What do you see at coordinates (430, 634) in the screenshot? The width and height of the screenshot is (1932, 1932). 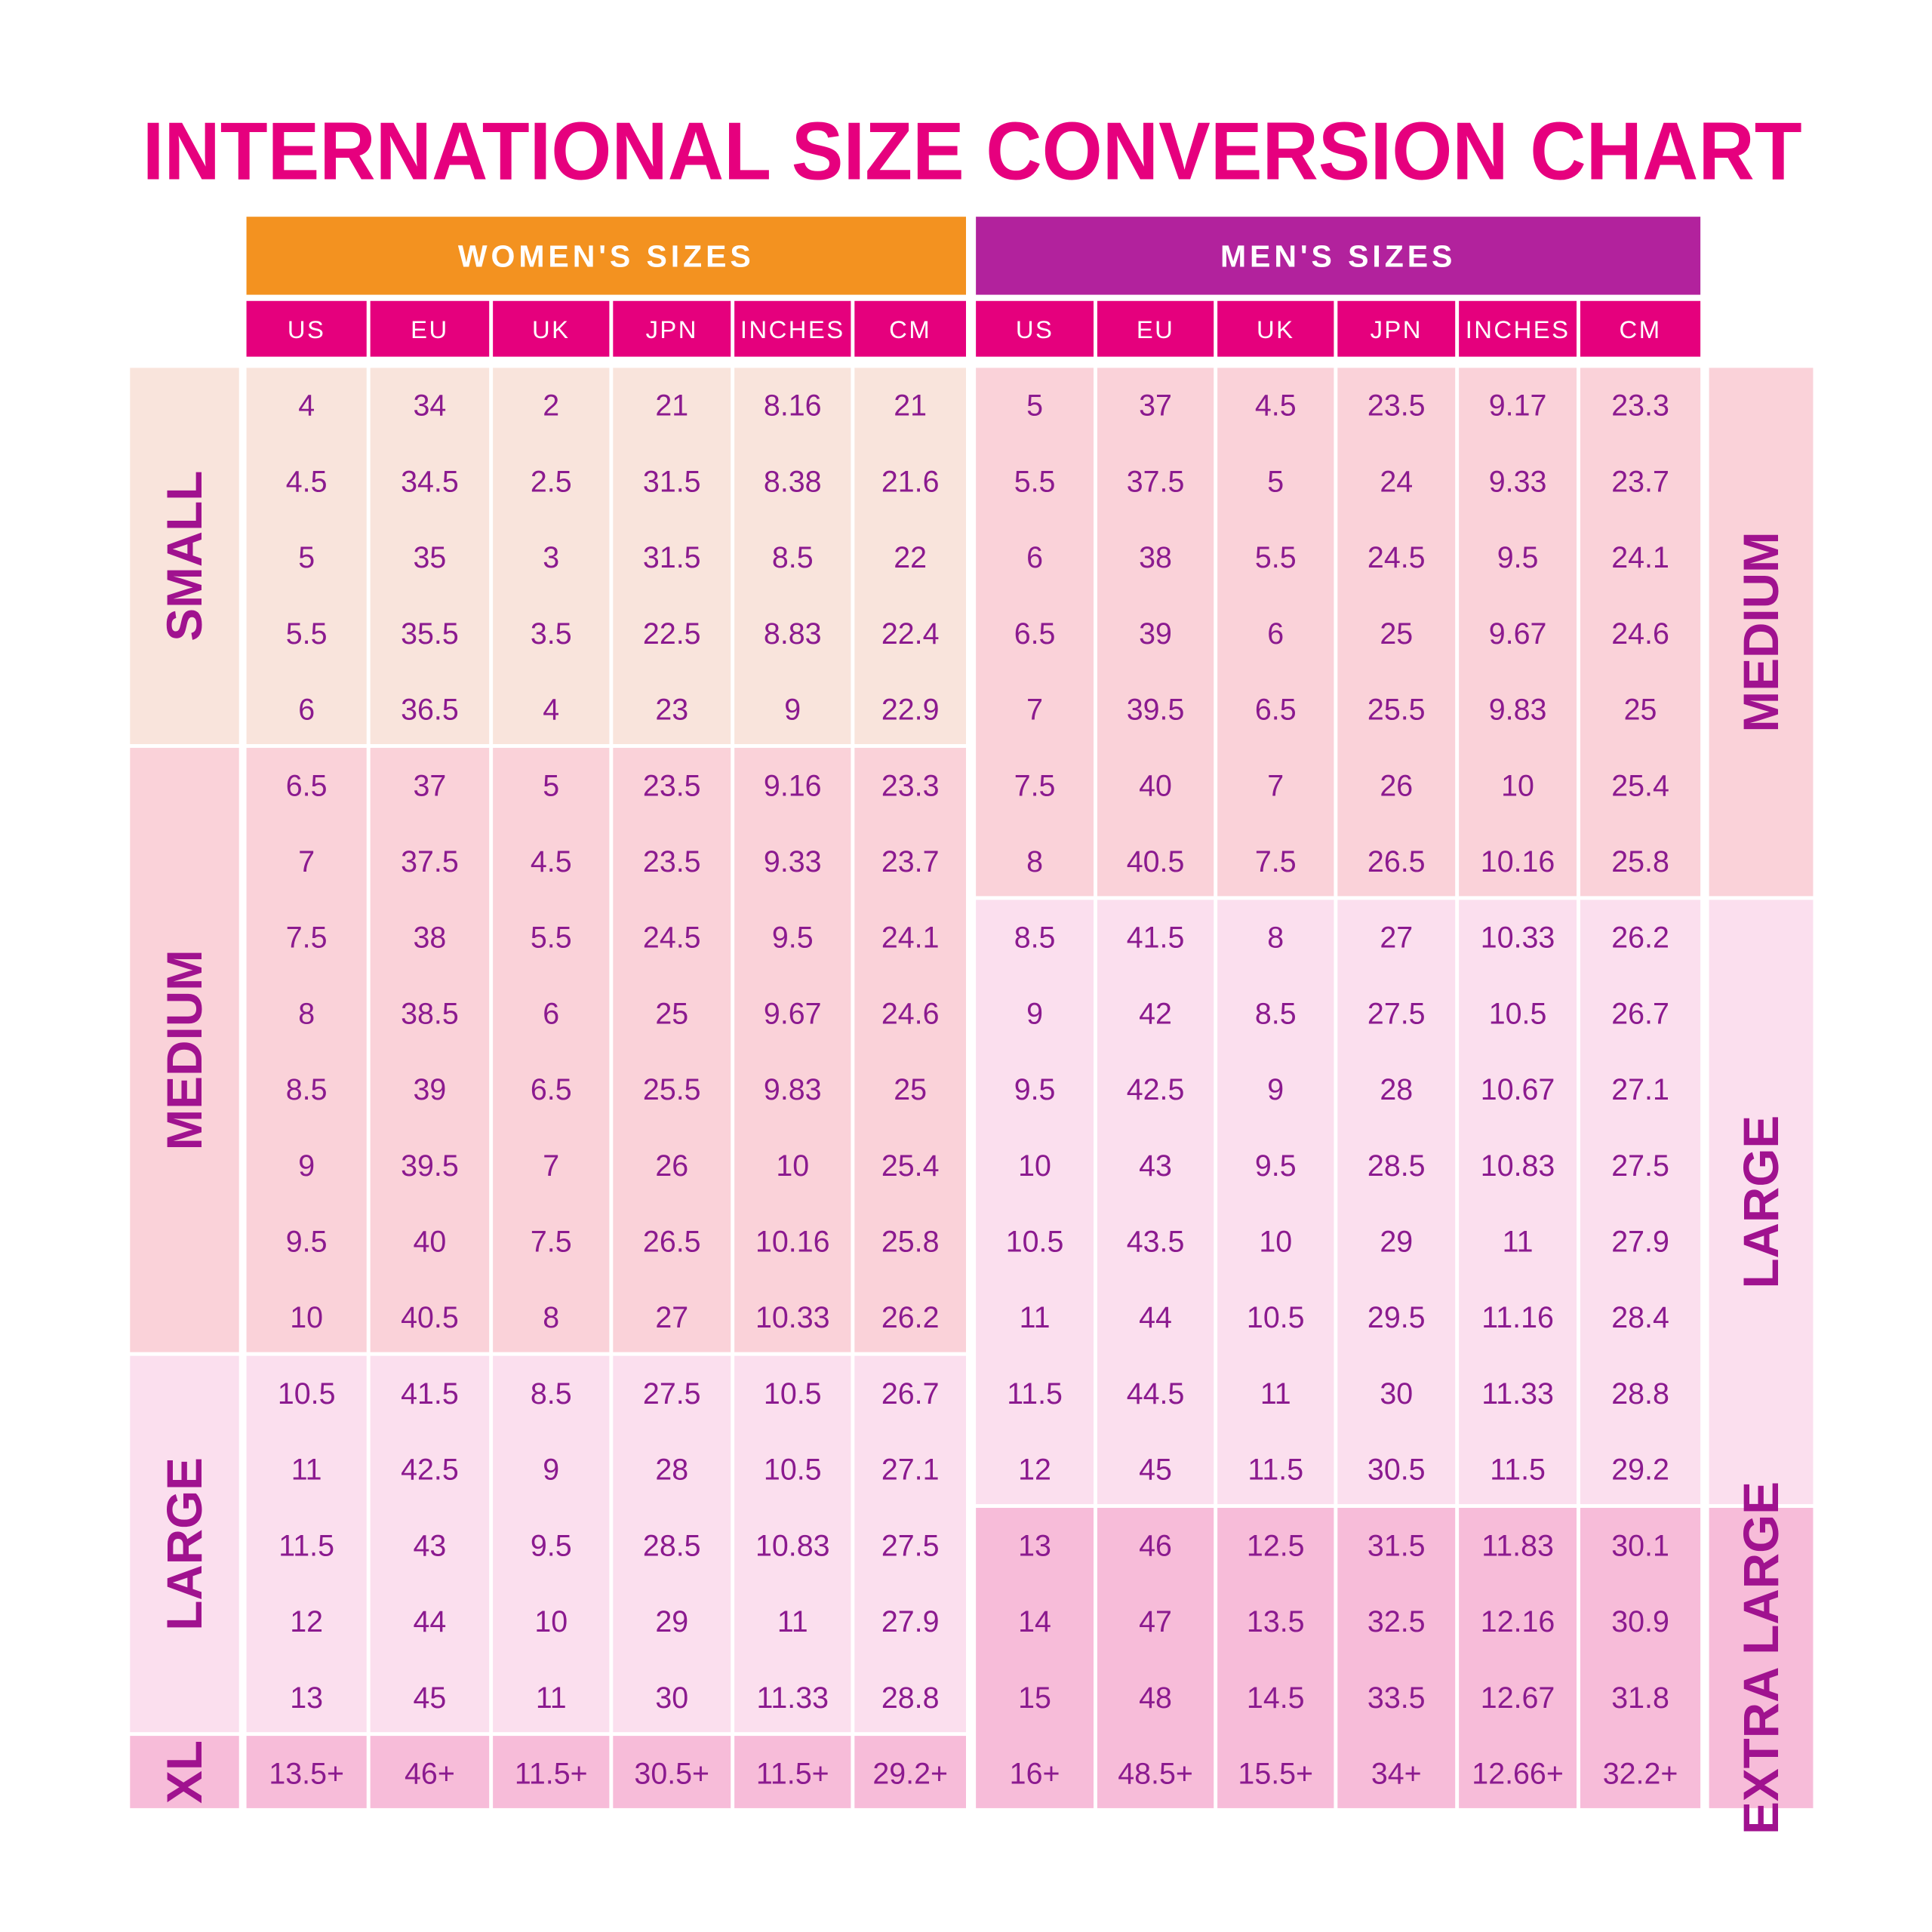 I see `cell-value: 35.5` at bounding box center [430, 634].